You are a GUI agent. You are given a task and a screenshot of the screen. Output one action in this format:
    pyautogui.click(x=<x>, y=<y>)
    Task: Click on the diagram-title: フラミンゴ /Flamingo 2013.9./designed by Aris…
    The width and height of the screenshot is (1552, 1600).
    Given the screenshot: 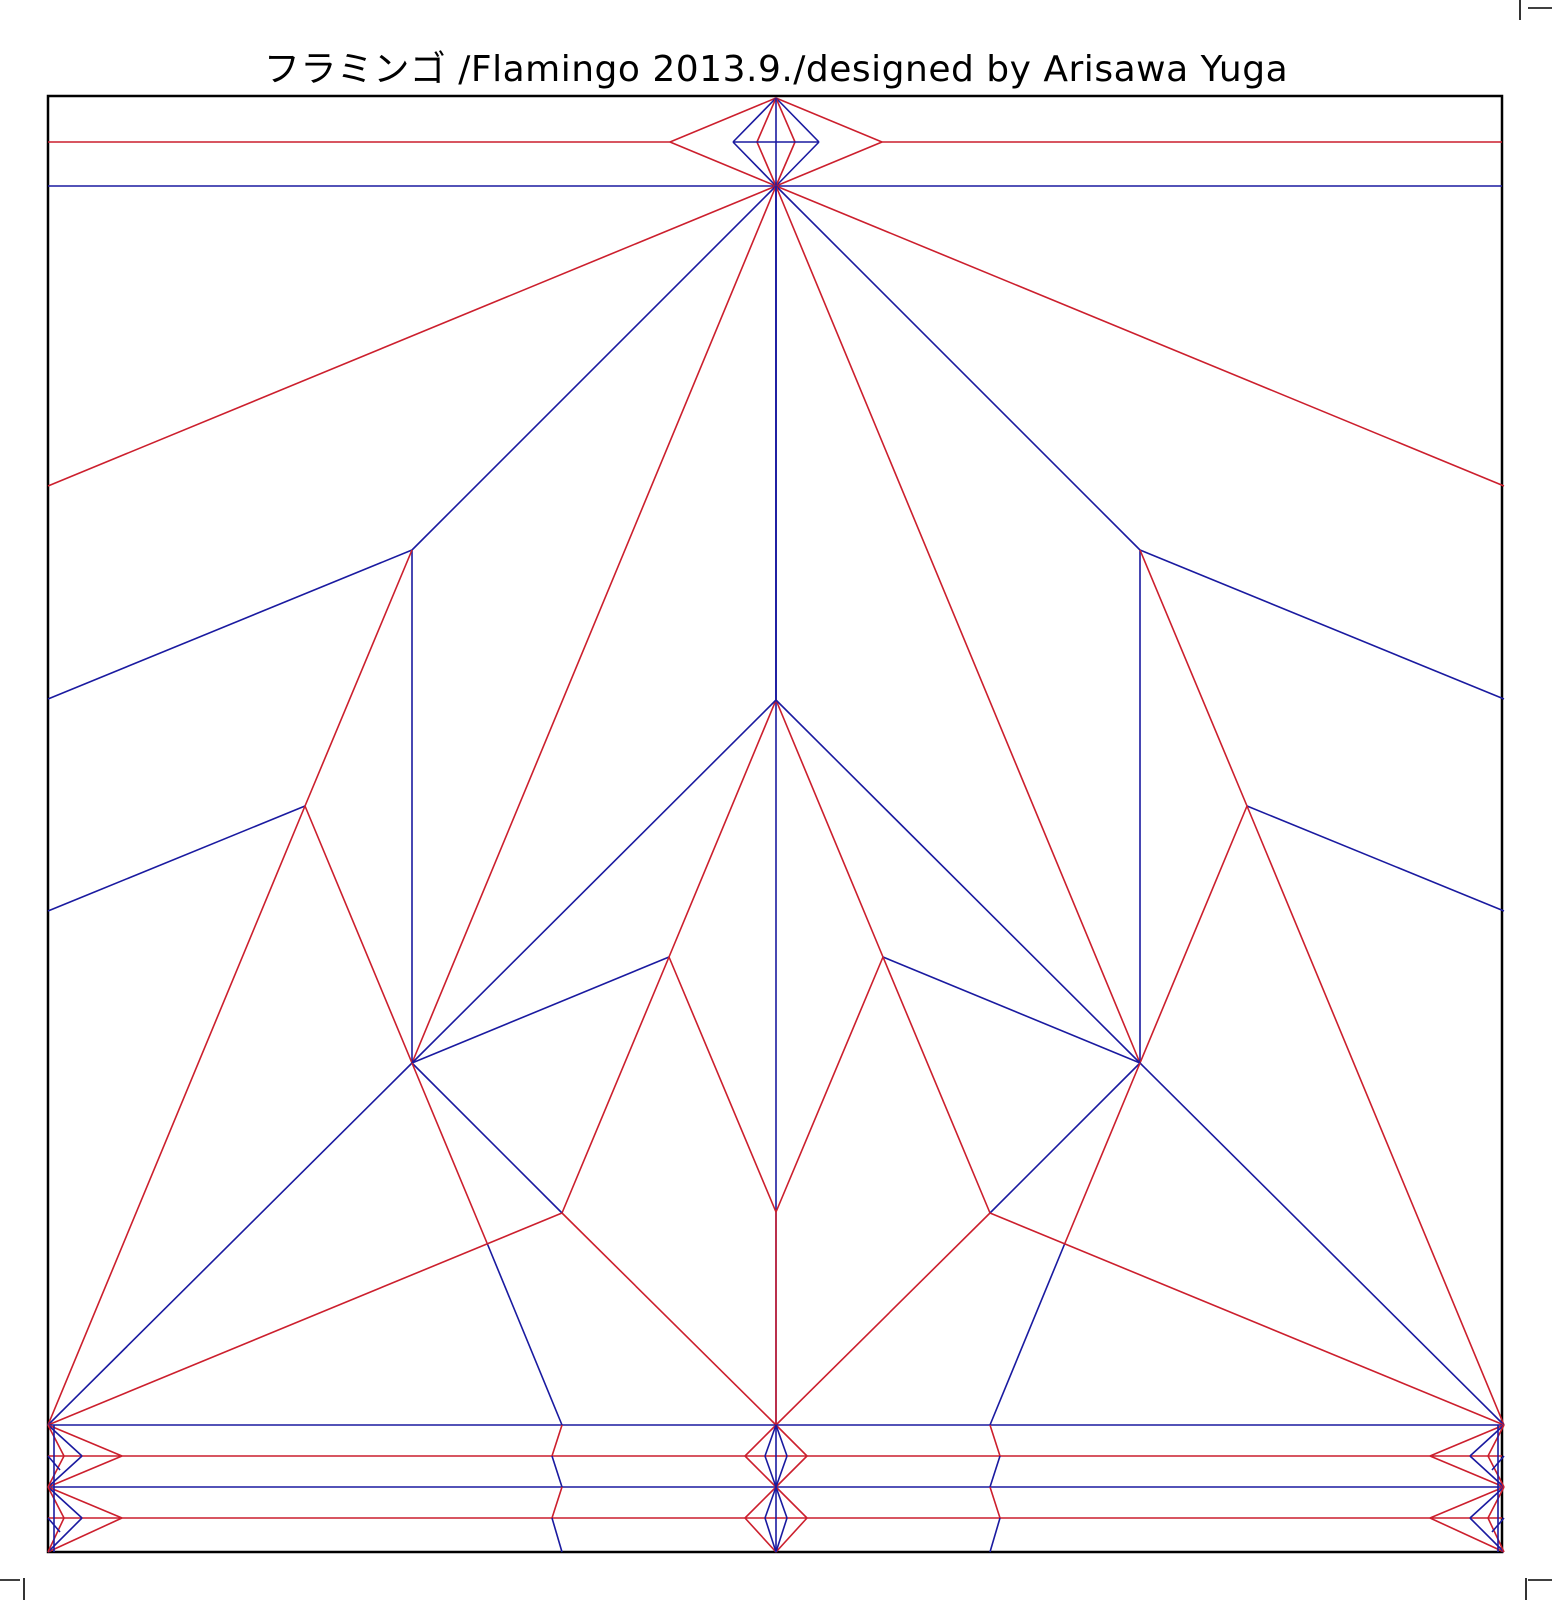 What is the action you would take?
    pyautogui.click(x=776, y=69)
    